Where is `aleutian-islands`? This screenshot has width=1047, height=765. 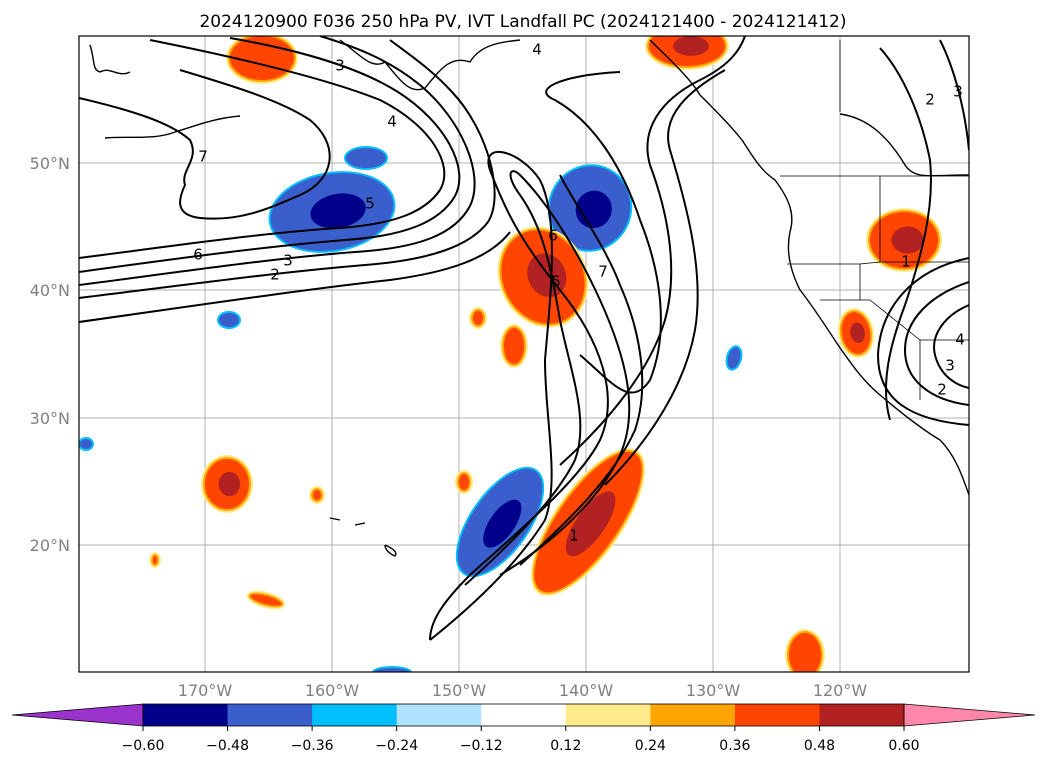 aleutian-islands is located at coordinates (172, 127).